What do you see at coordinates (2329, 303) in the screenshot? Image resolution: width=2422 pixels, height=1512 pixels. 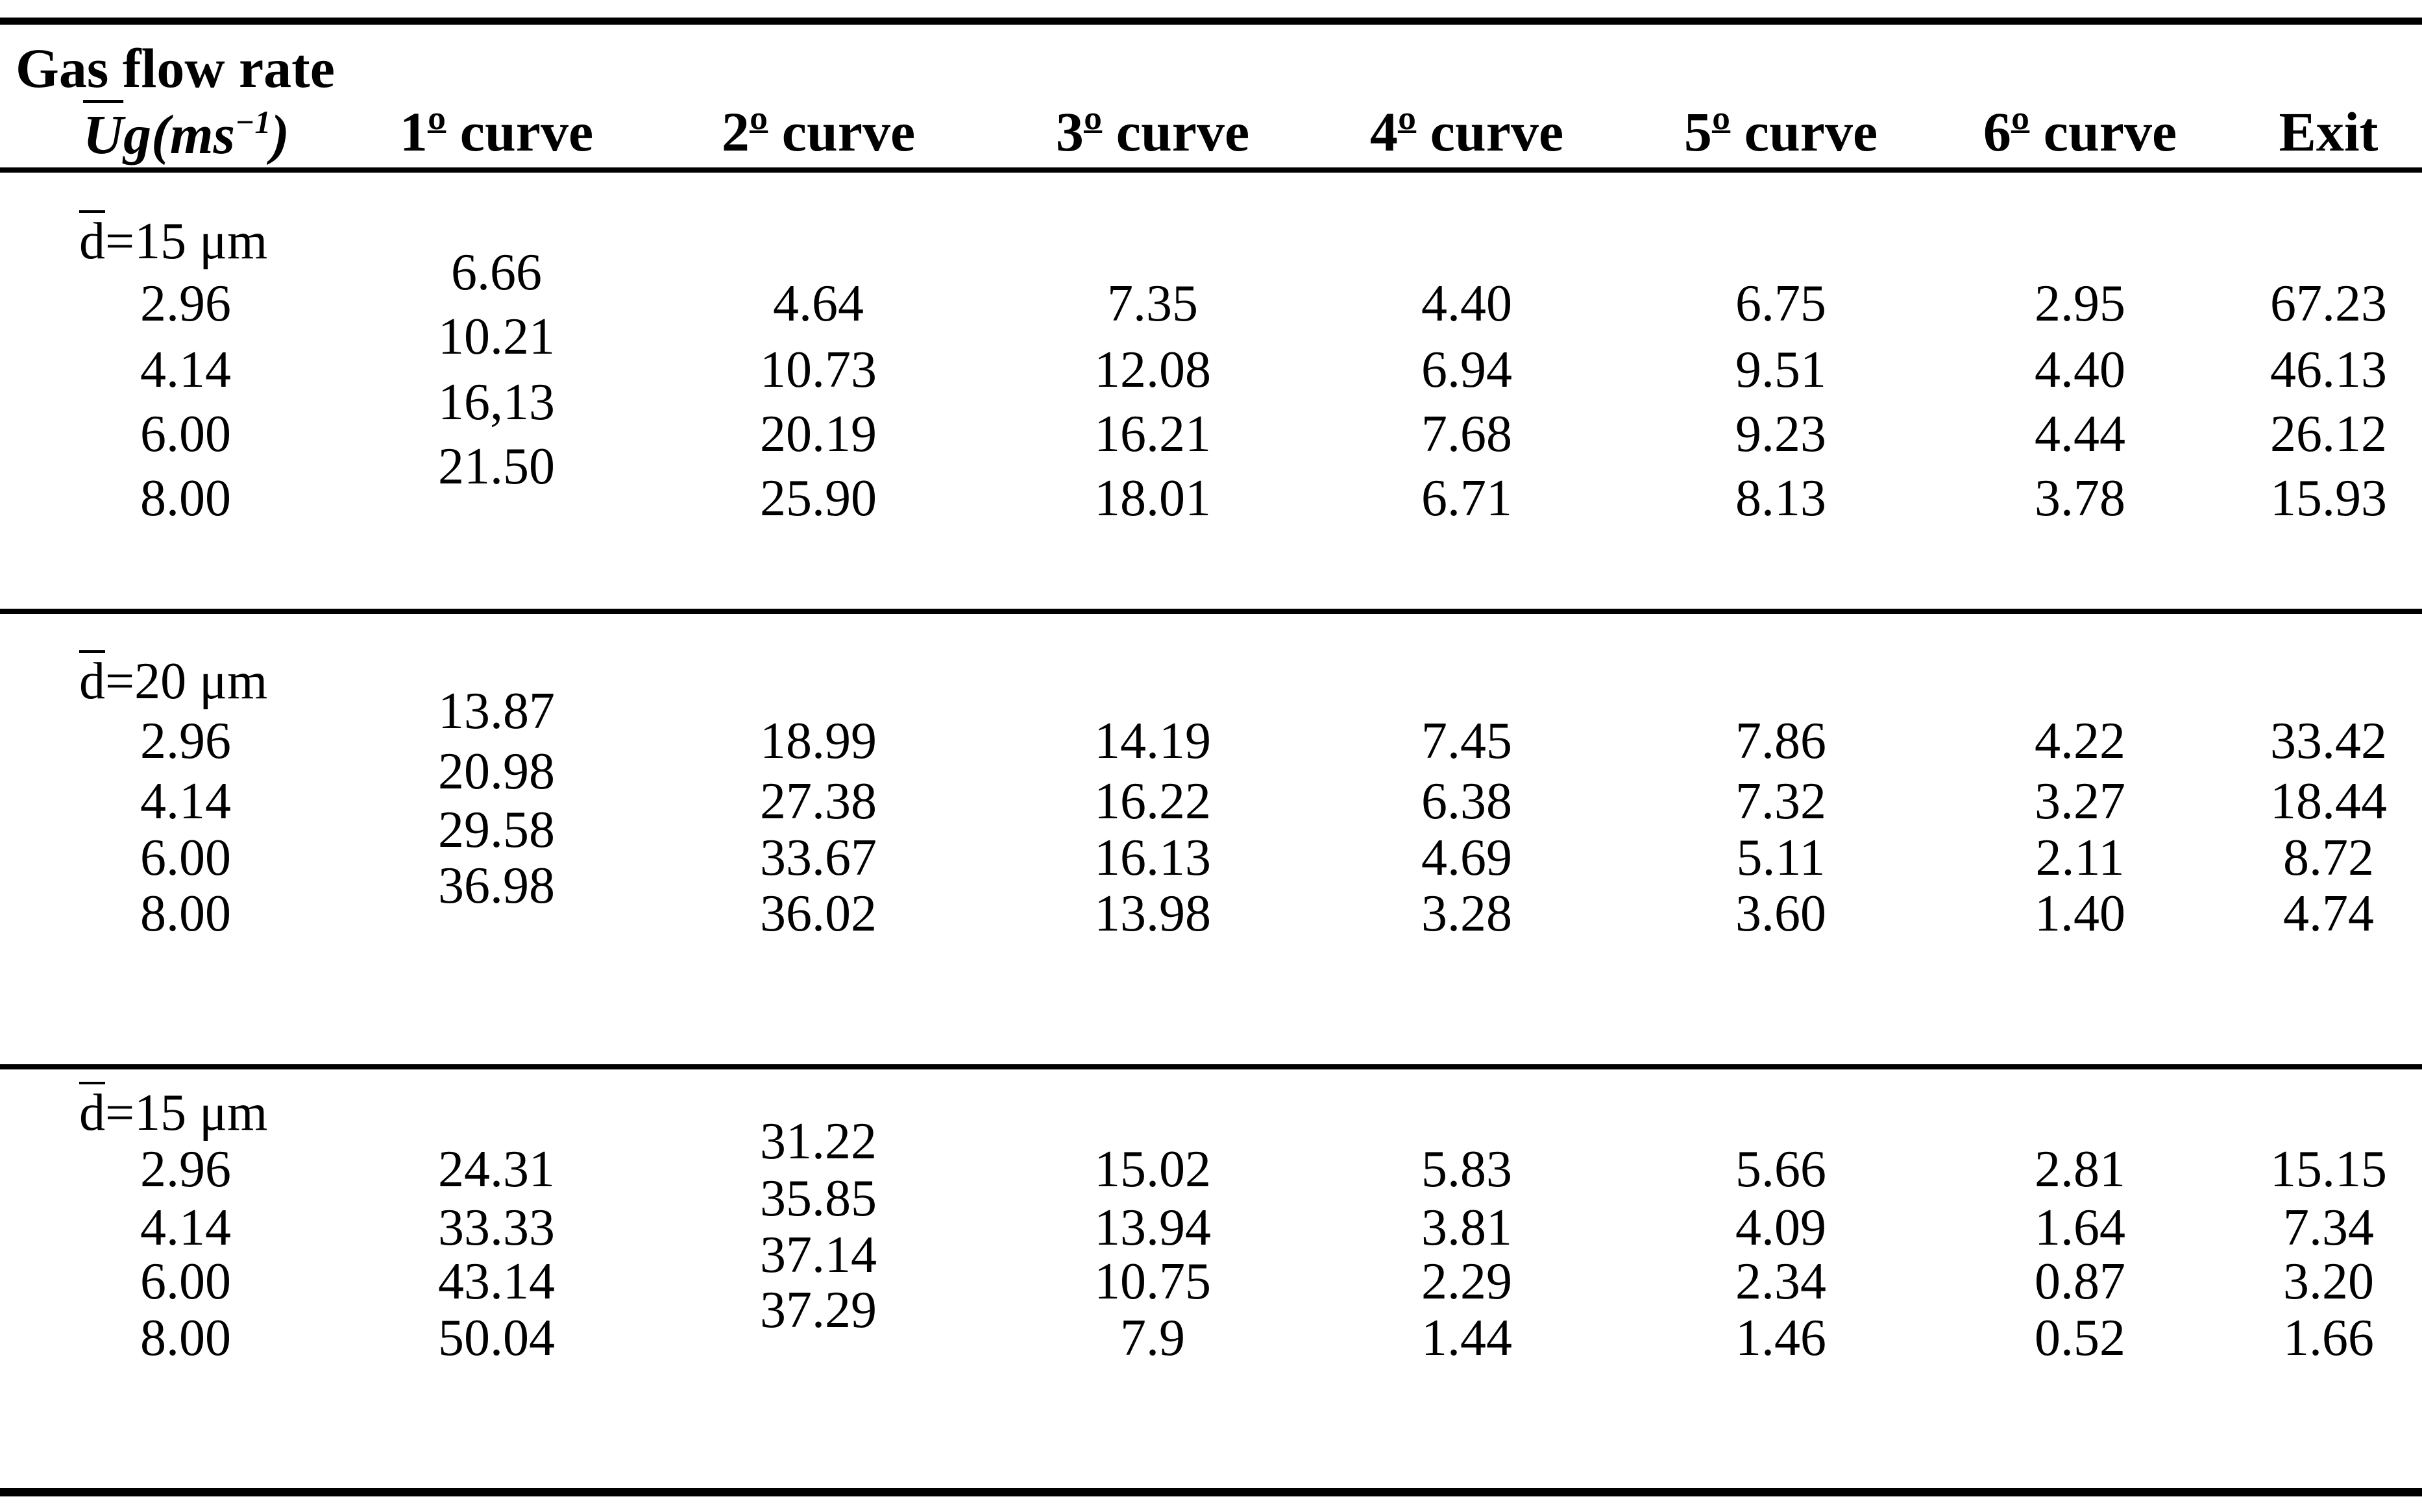 I see `table-cell: 67.23` at bounding box center [2329, 303].